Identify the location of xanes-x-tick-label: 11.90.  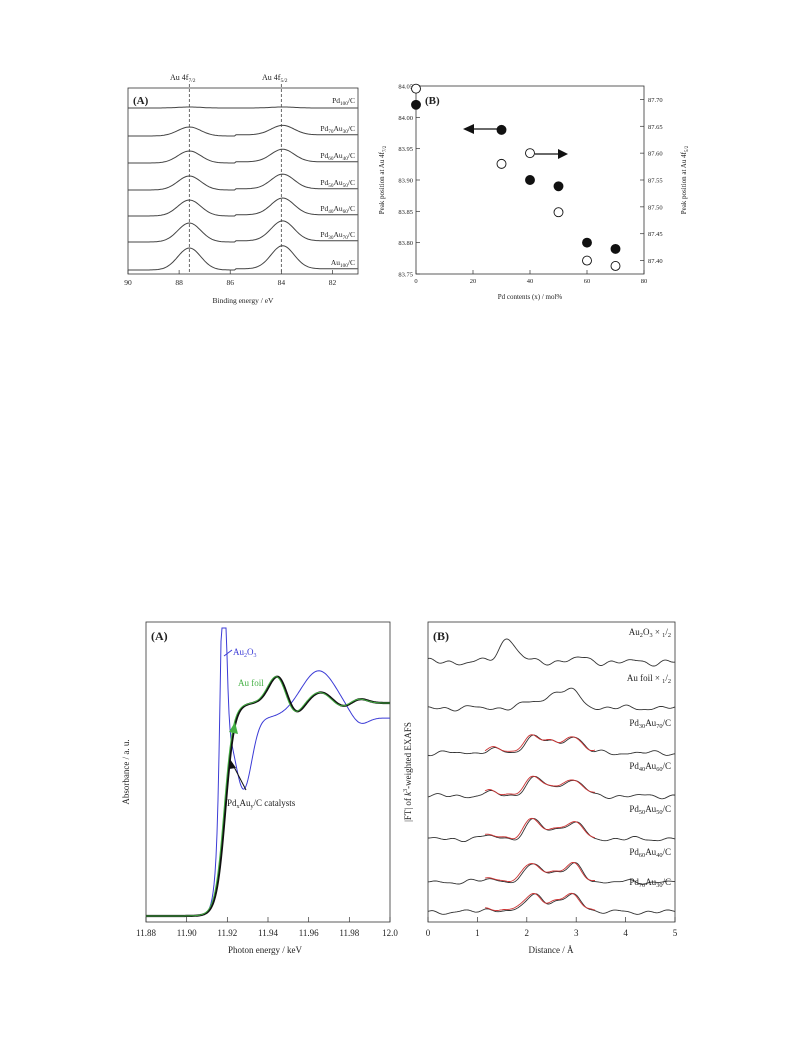
(187, 933).